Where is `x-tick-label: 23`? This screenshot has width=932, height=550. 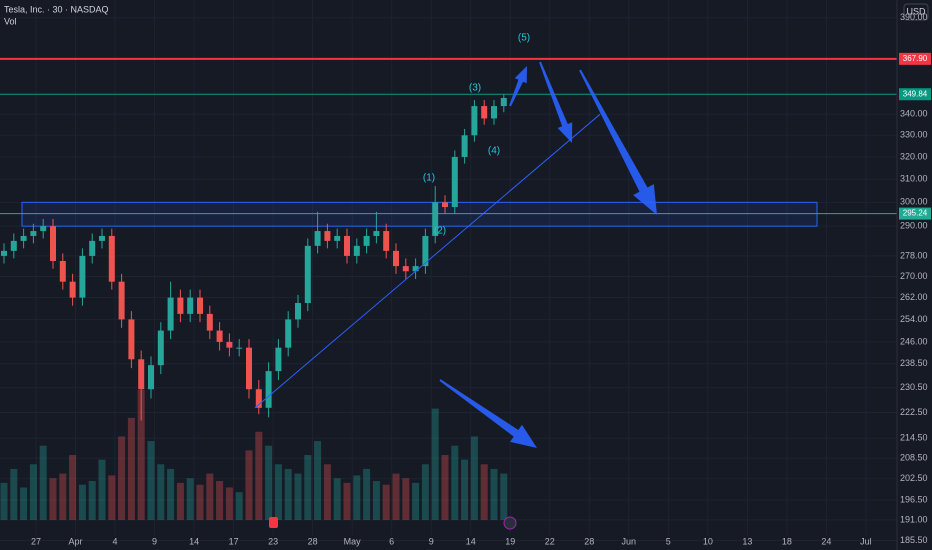
x-tick-label: 23 is located at coordinates (273, 541).